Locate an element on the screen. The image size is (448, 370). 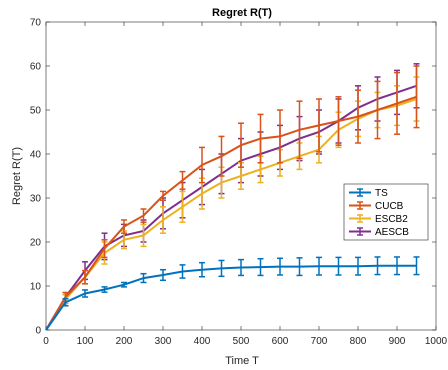
legend-label: CUCB is located at coordinates (389, 206).